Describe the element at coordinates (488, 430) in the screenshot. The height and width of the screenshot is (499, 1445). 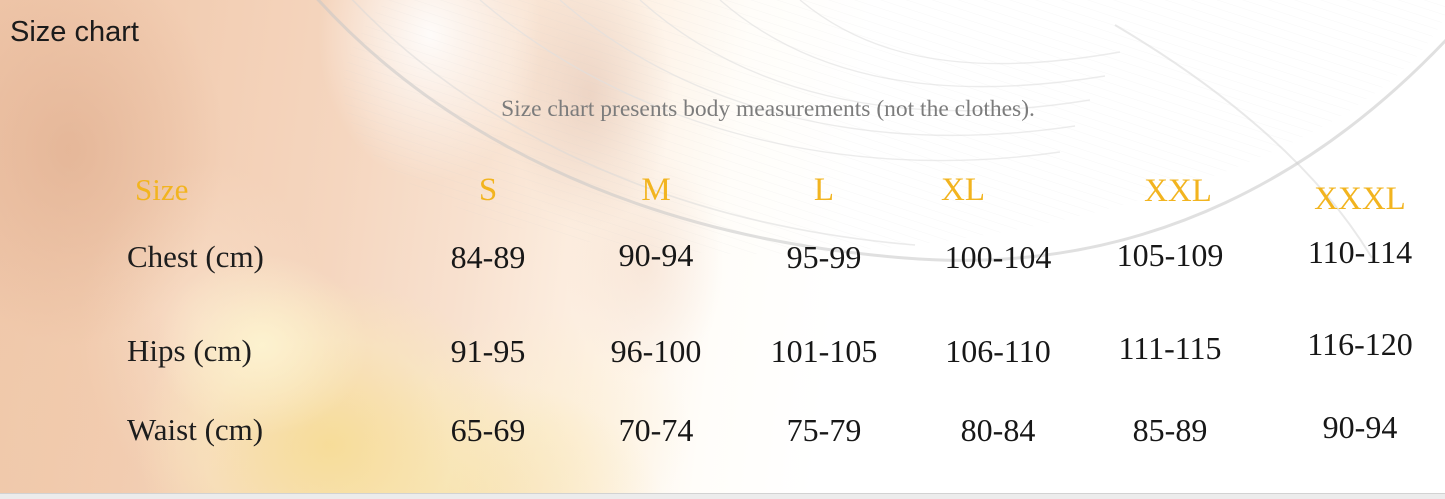
I see `waist-value-s: 65-69` at that location.